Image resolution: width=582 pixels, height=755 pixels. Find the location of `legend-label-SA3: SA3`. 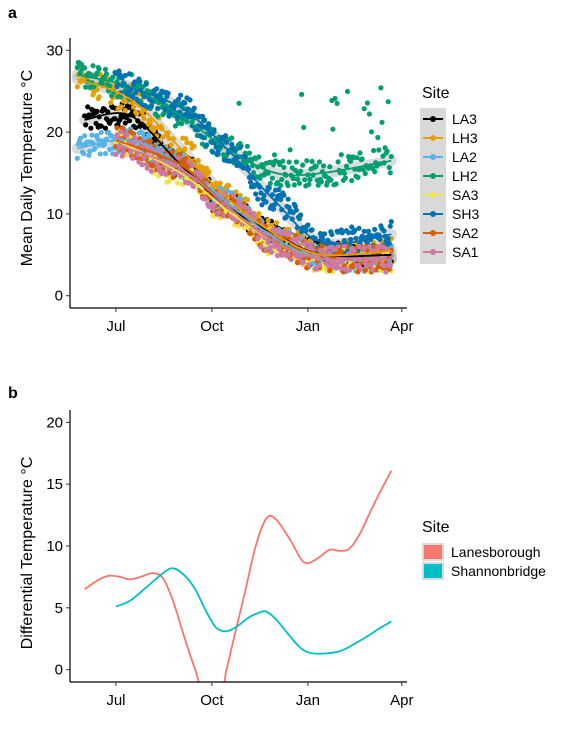

legend-label-SA3: SA3 is located at coordinates (465, 195).